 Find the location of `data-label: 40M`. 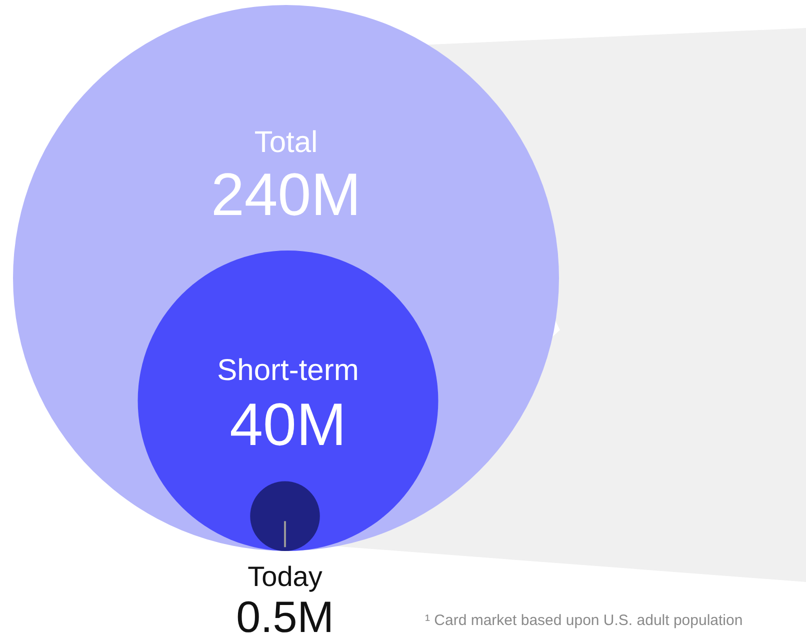

data-label: 40M is located at coordinates (288, 424).